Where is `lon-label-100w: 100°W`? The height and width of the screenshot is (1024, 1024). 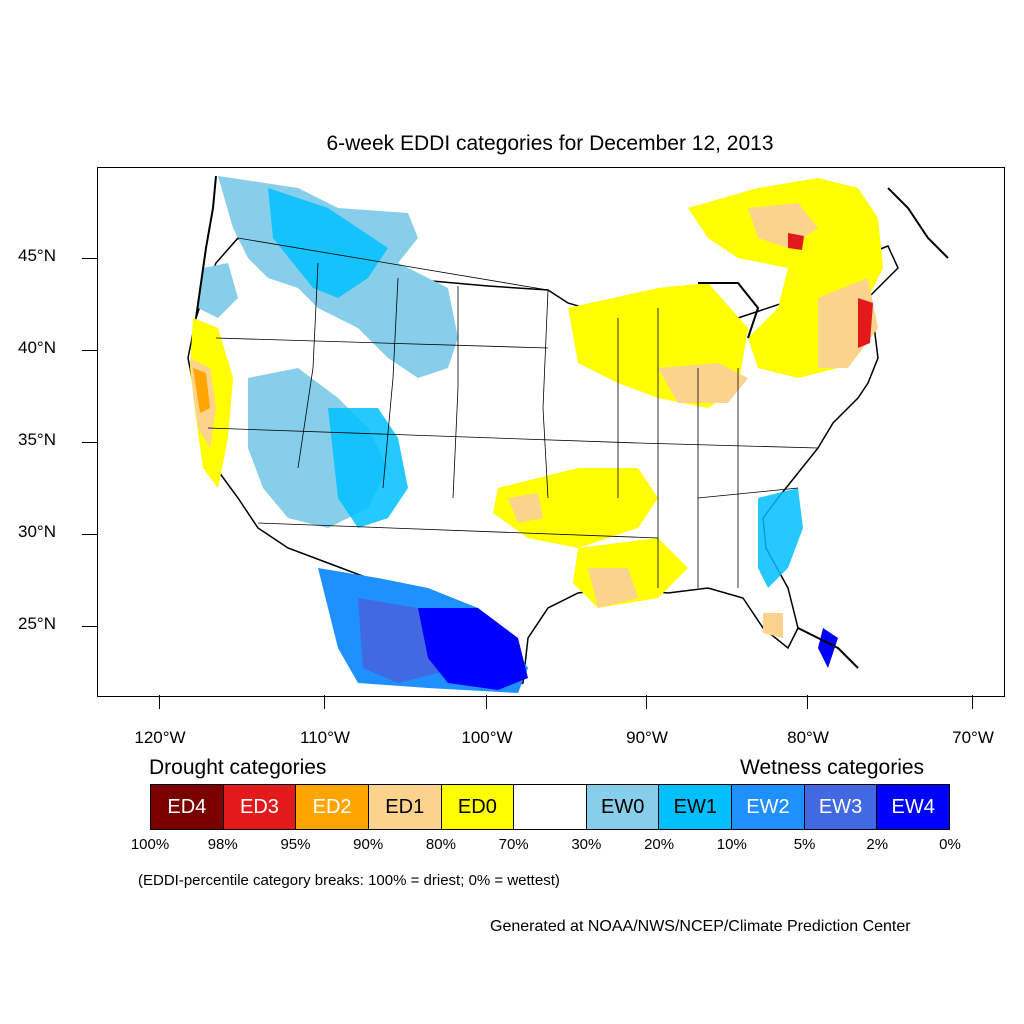 lon-label-100w: 100°W is located at coordinates (487, 737).